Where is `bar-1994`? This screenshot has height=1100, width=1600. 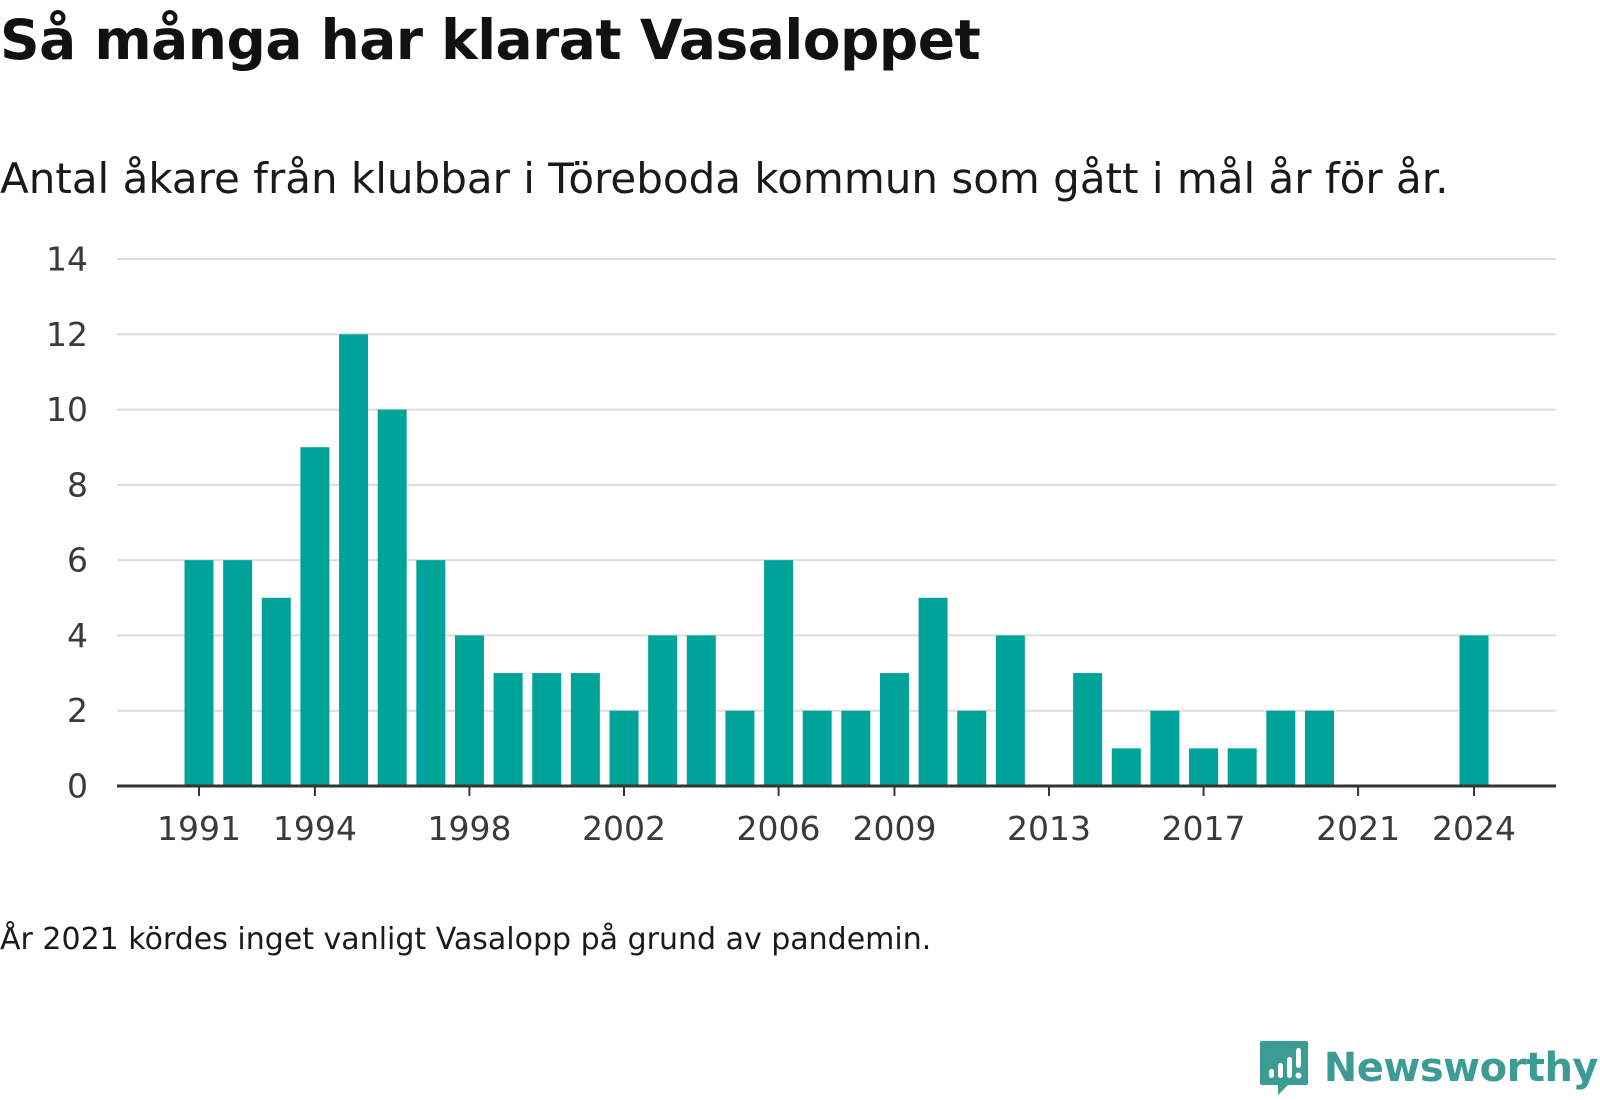 bar-1994 is located at coordinates (315, 616).